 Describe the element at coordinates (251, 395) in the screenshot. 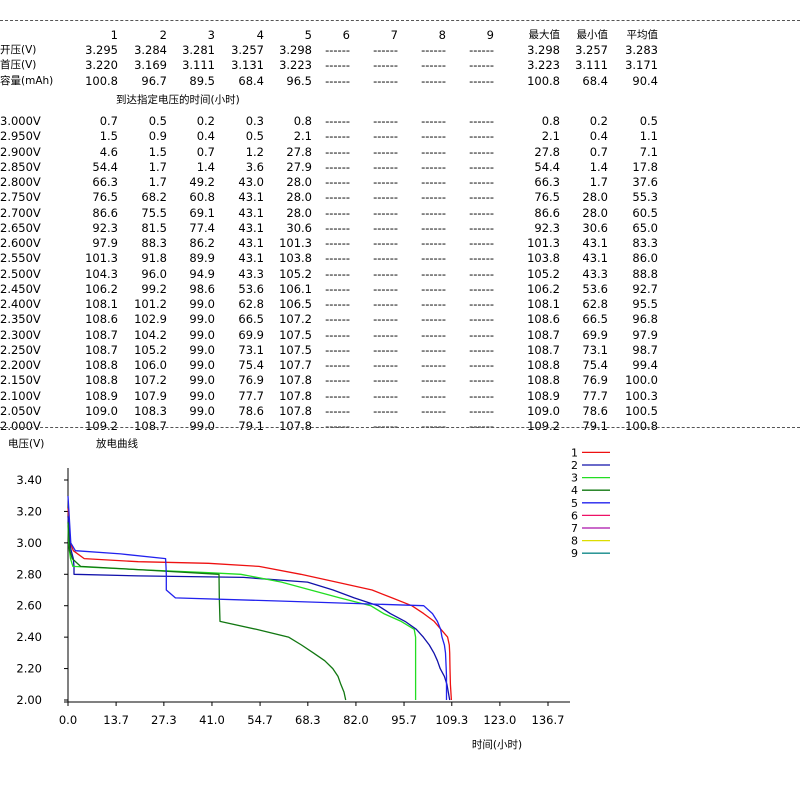

I see `table-cell: 77.7` at that location.